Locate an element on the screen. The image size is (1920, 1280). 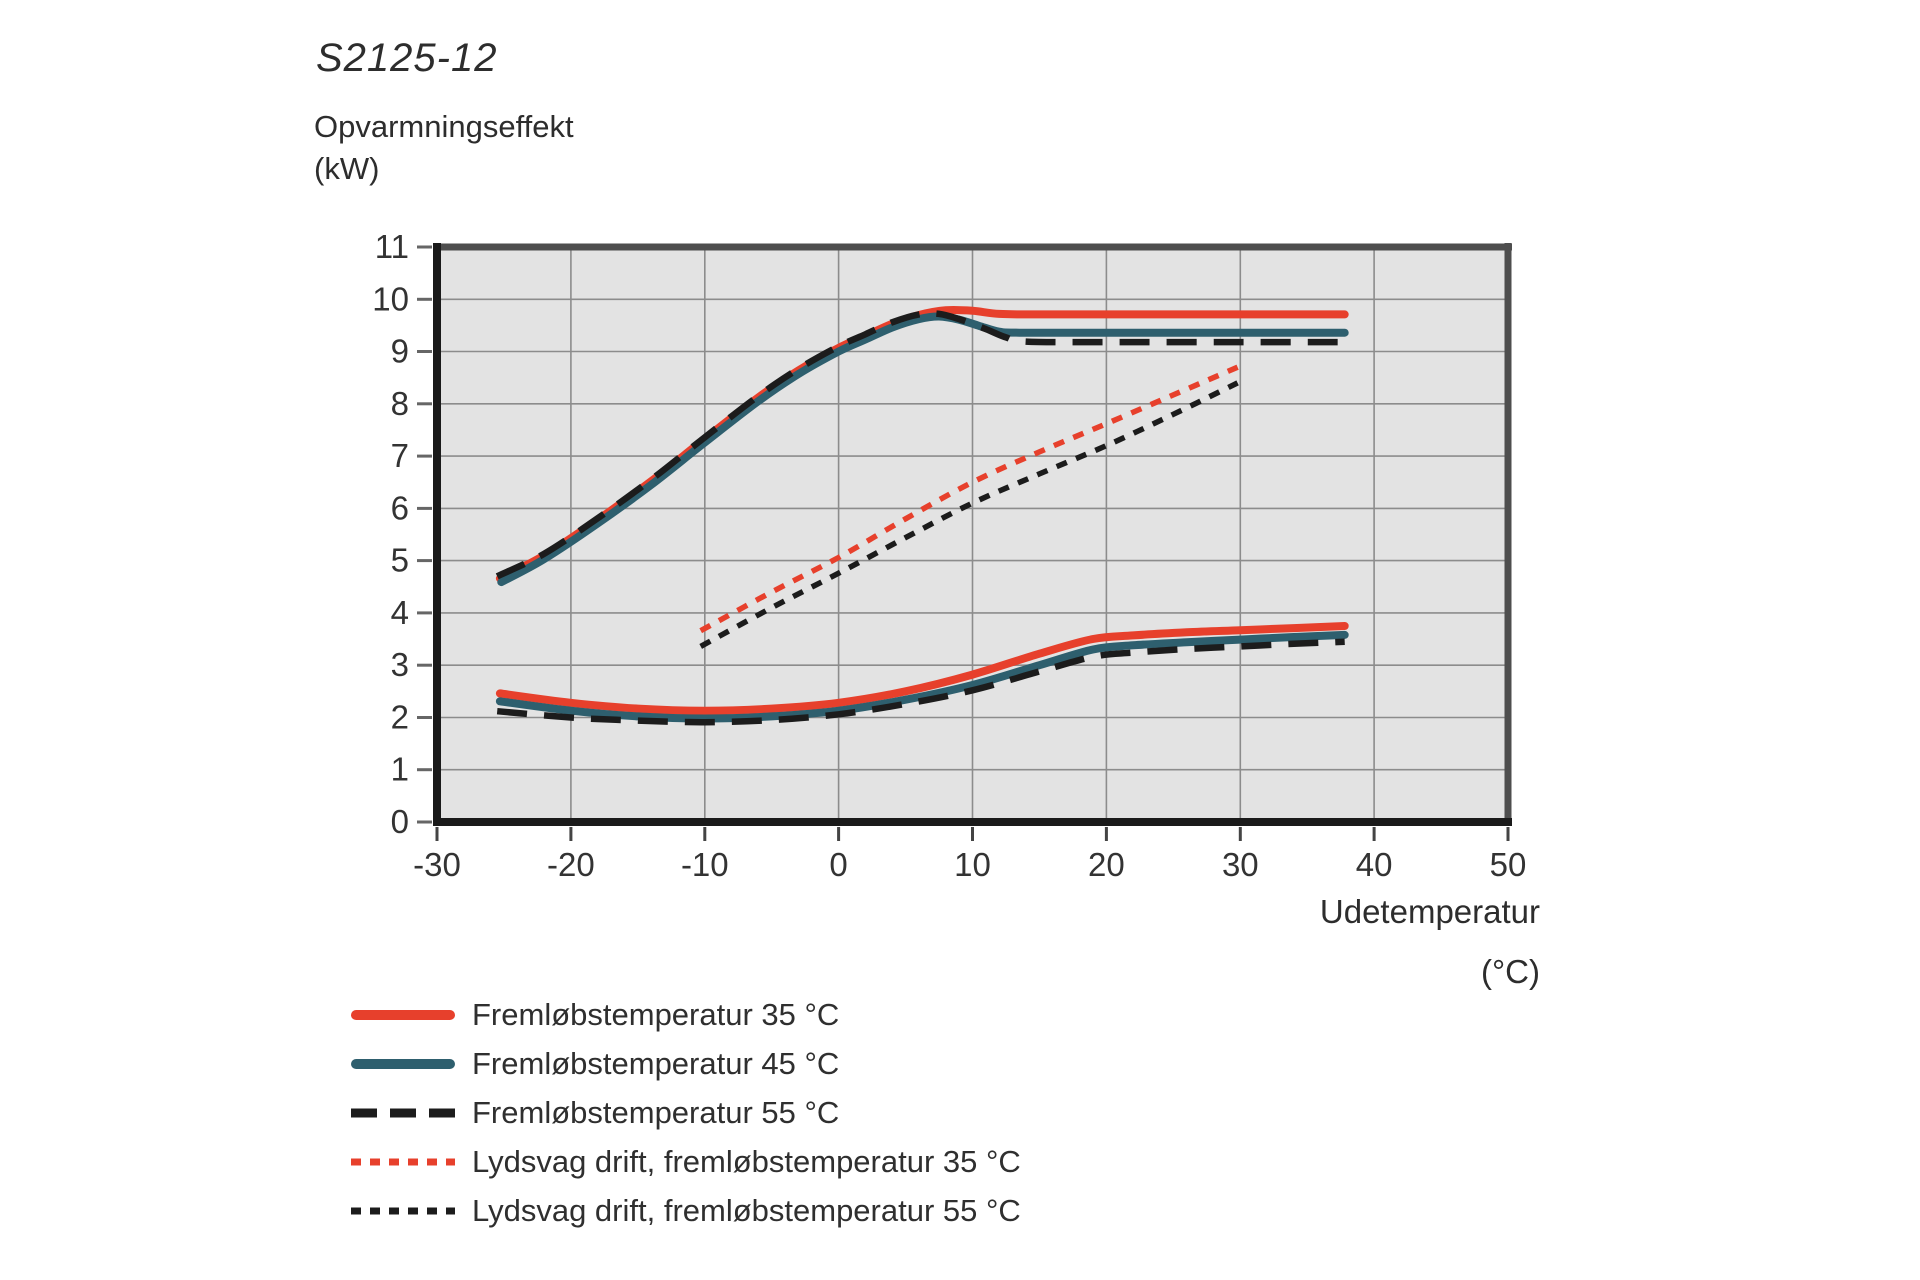
y-tick-label: 2 is located at coordinates (400, 717).